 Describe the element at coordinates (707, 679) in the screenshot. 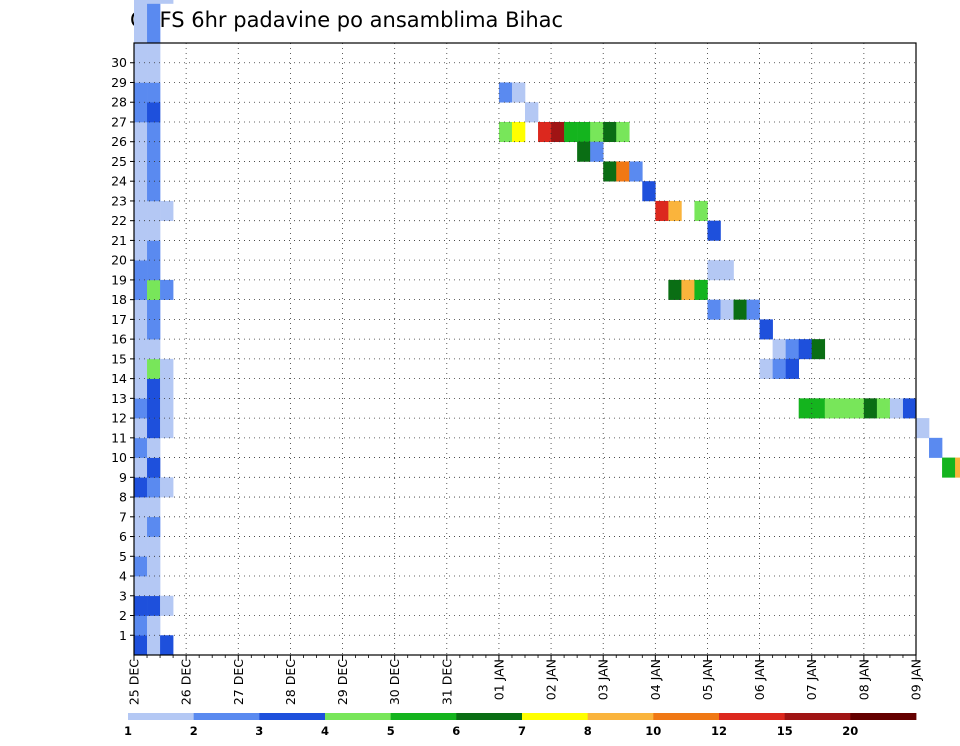

I see `x-tick-label: 05 JAN` at that location.